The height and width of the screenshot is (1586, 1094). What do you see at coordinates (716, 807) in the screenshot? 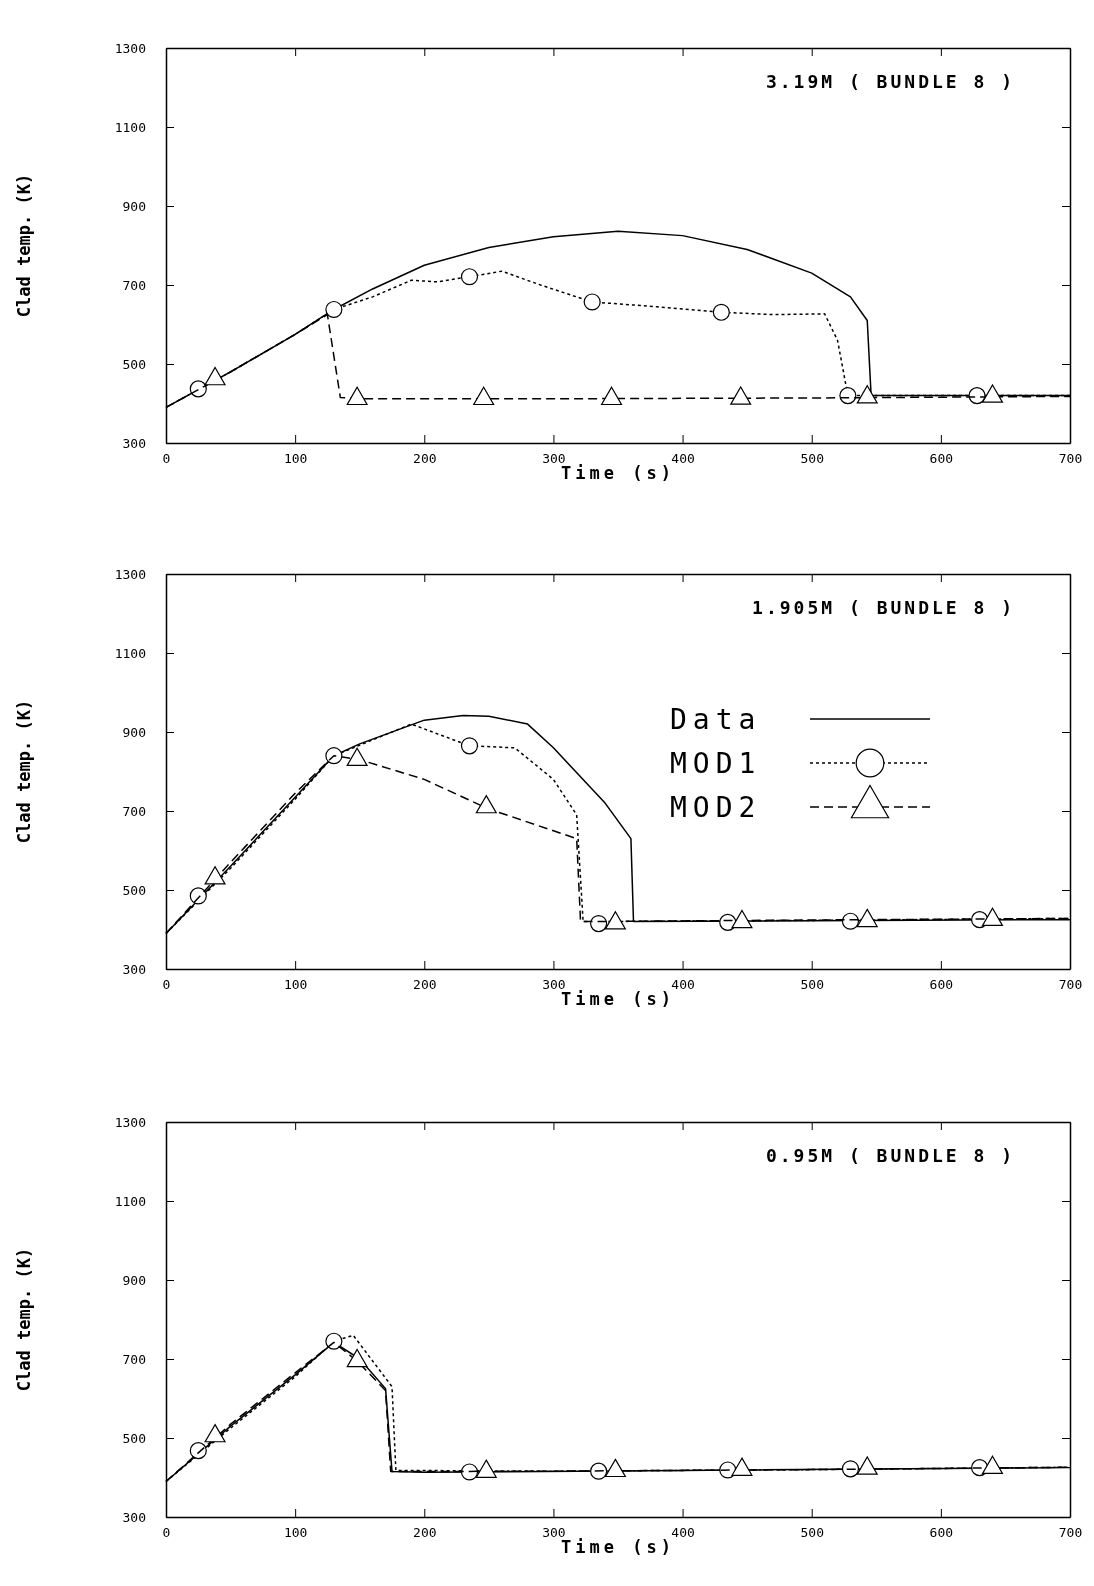
I see `legend-label: MOD2` at bounding box center [716, 807].